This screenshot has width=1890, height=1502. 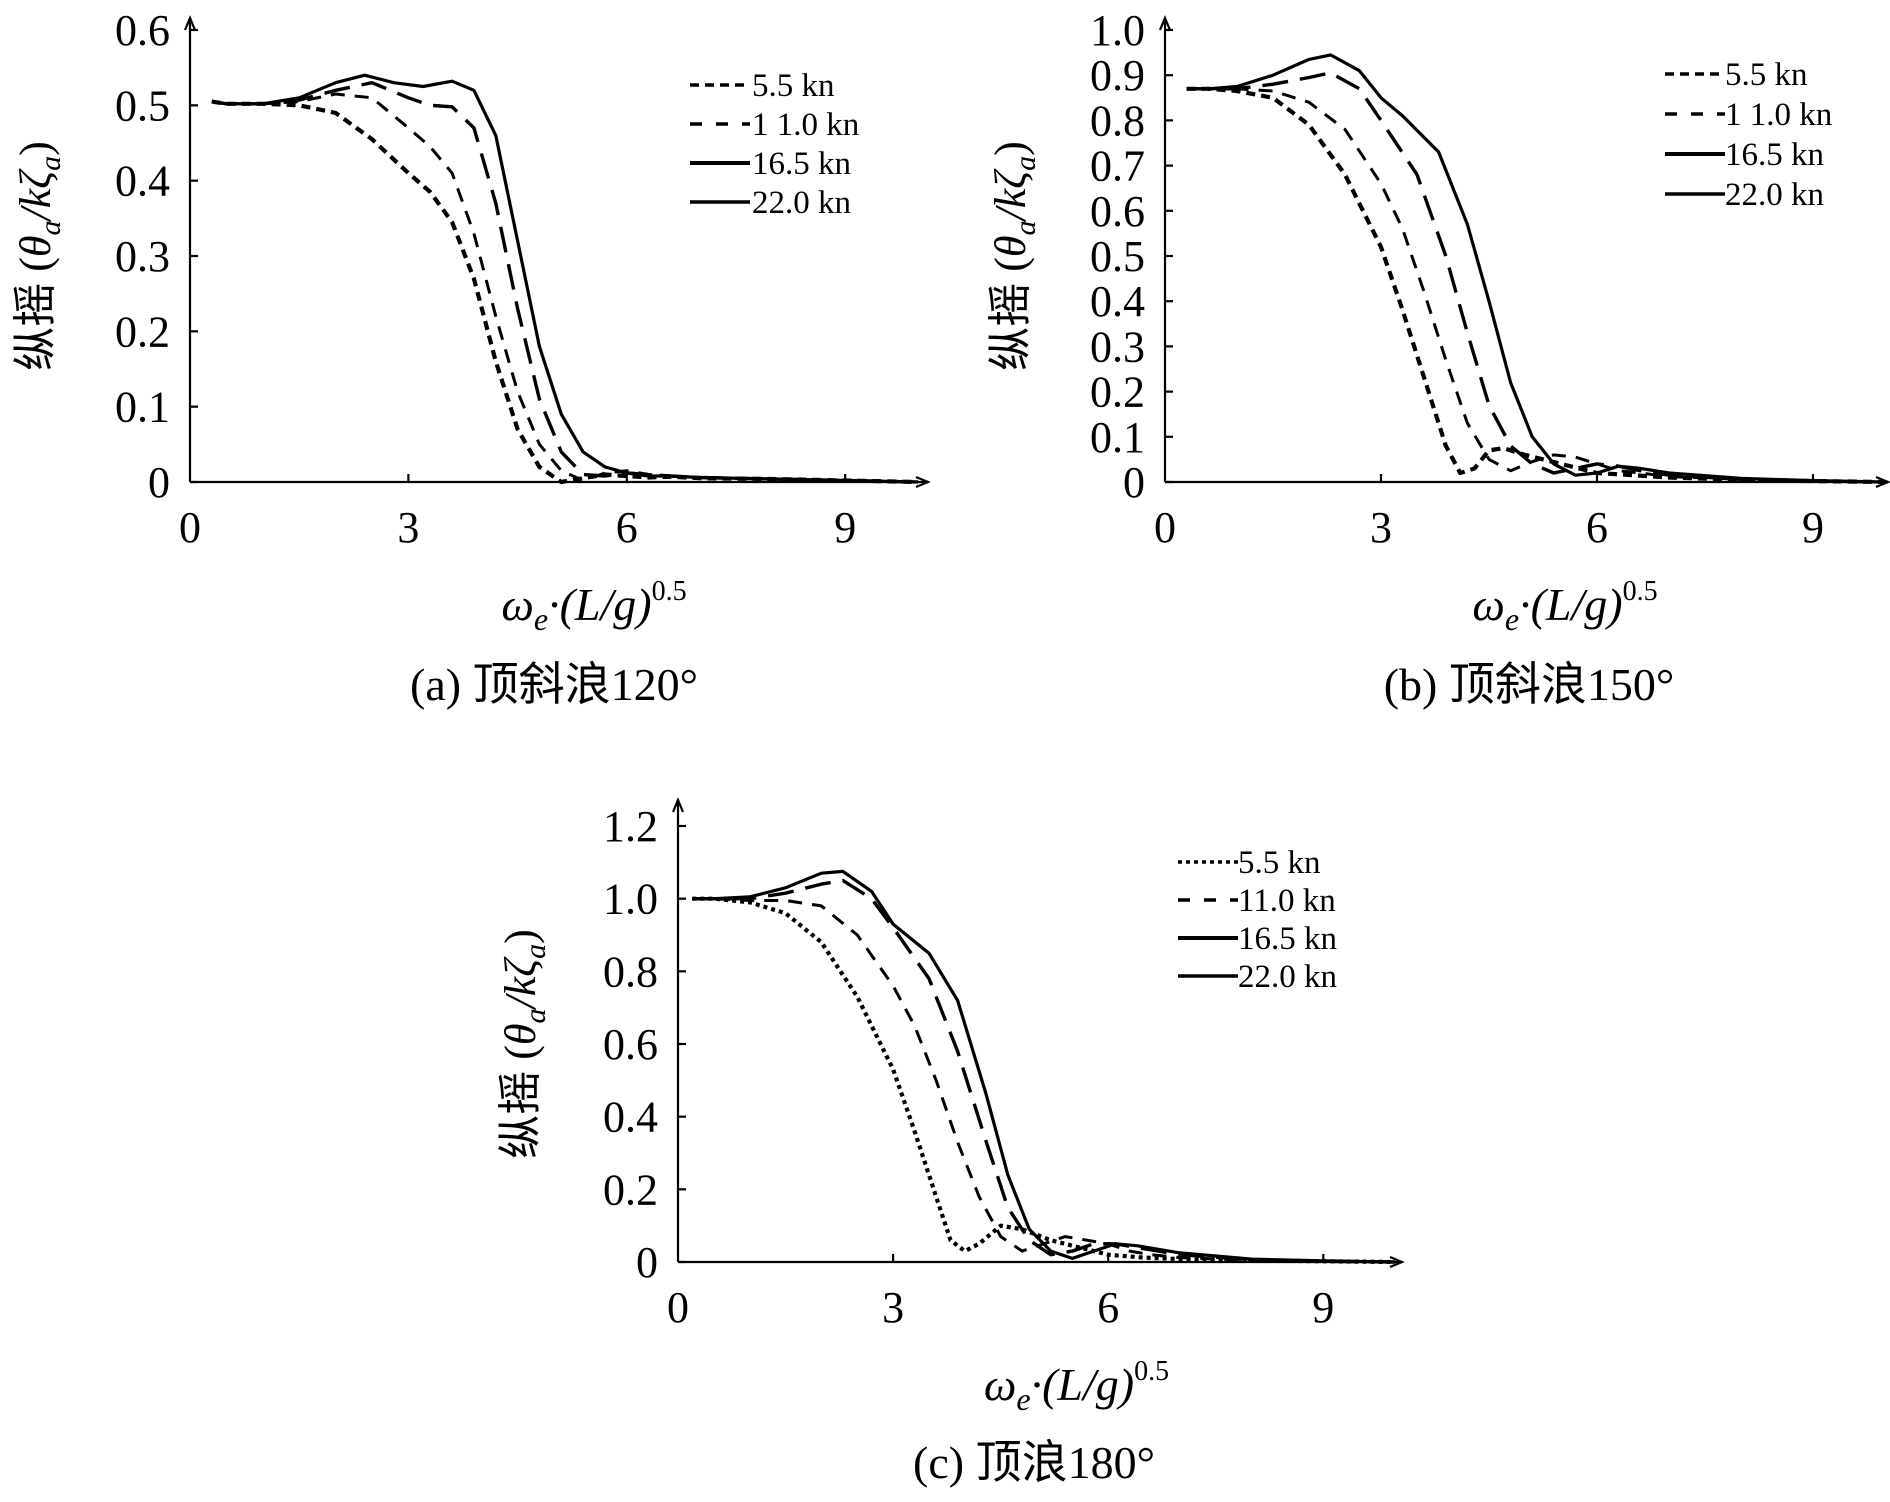 I want to click on ylabel-sub: a, so click(x=50, y=227).